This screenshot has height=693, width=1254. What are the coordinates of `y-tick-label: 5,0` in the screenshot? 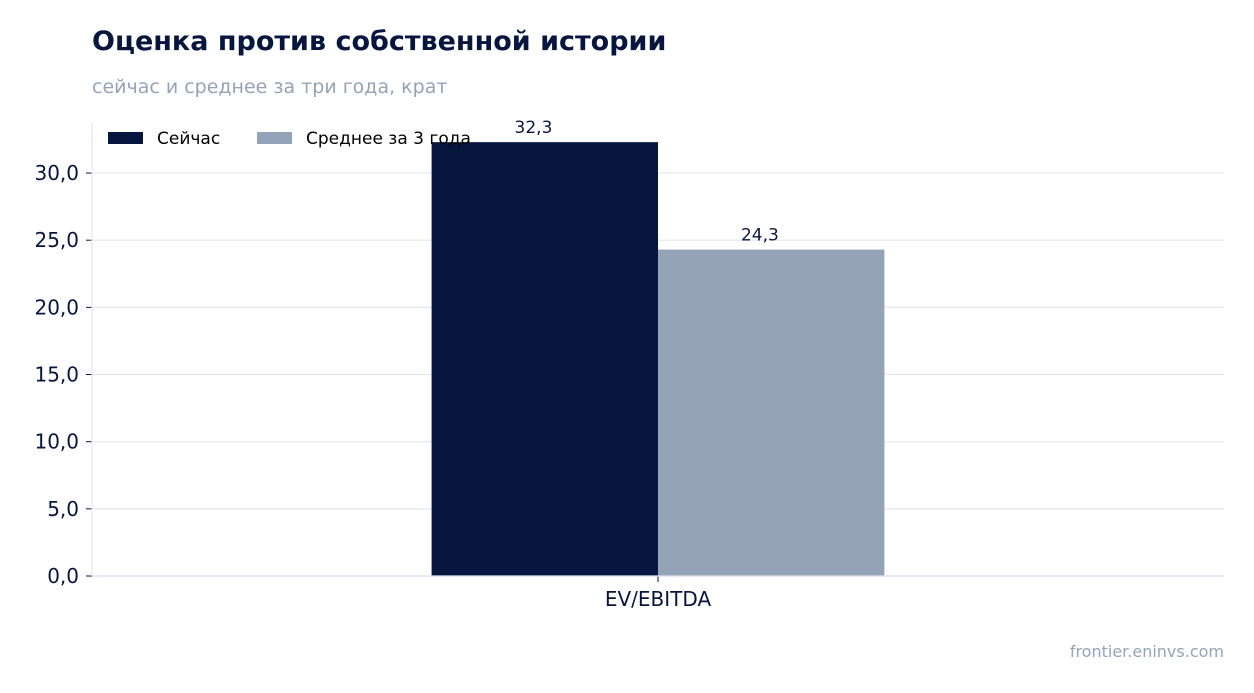 It's located at (63, 509).